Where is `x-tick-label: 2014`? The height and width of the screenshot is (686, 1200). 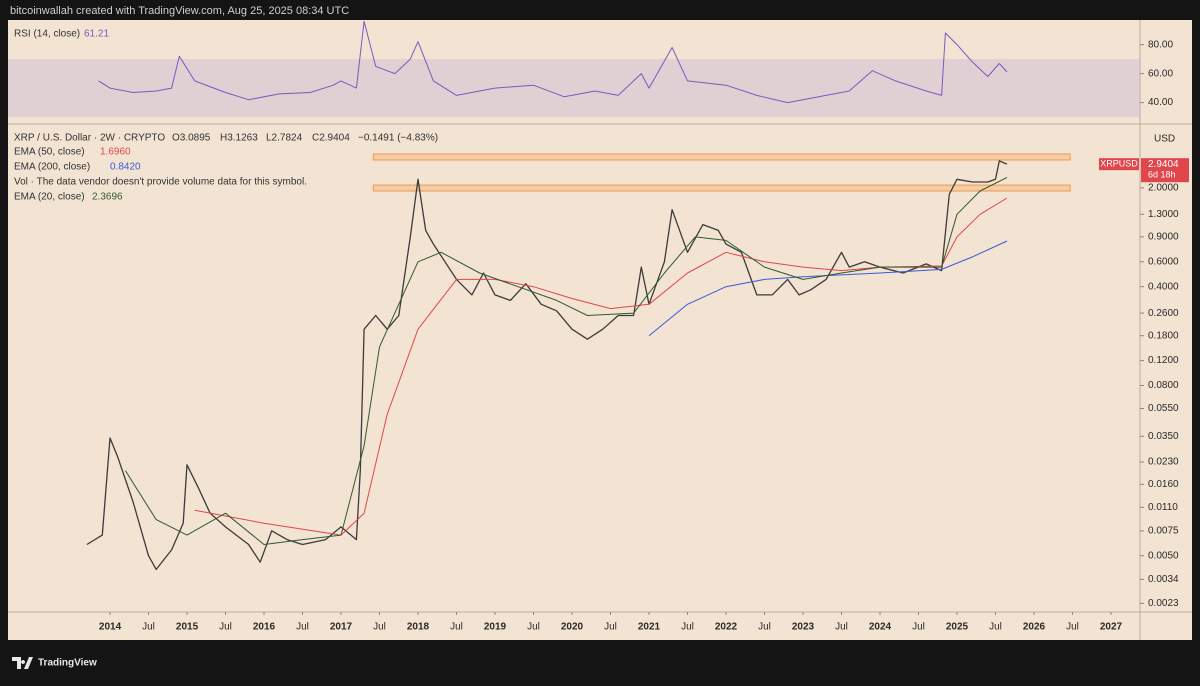
x-tick-label: 2014 is located at coordinates (110, 627).